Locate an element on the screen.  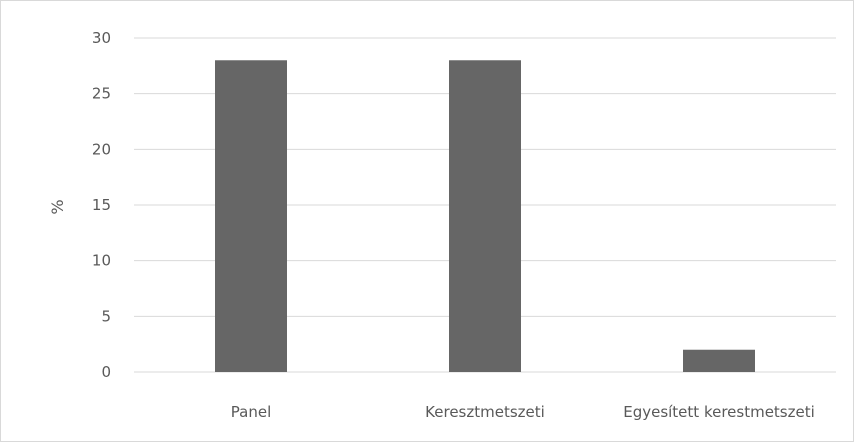
y-axis-label: % is located at coordinates (57, 206).